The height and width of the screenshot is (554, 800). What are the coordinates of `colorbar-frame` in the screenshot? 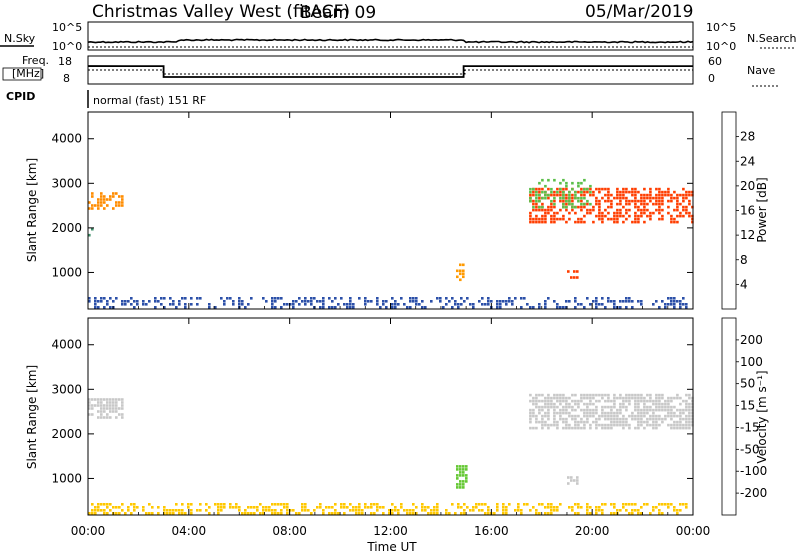 It's located at (729, 416).